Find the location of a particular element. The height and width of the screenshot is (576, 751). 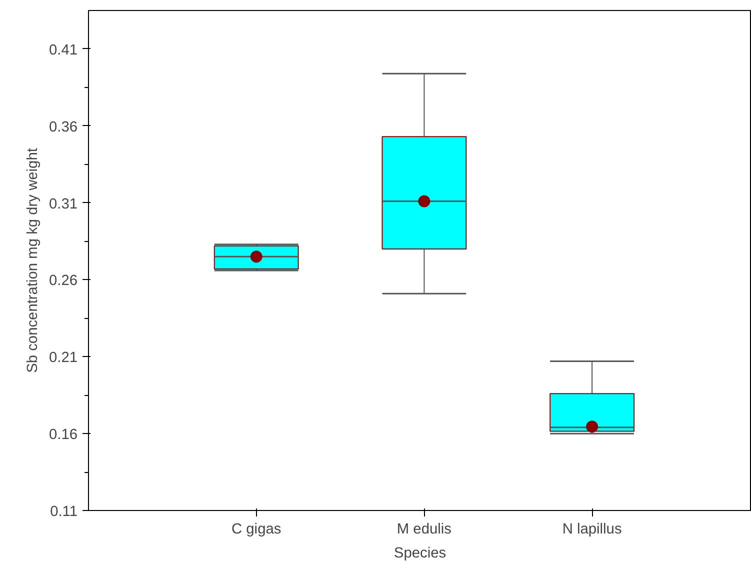

y-tick-label: 0.11 is located at coordinates (64, 512).